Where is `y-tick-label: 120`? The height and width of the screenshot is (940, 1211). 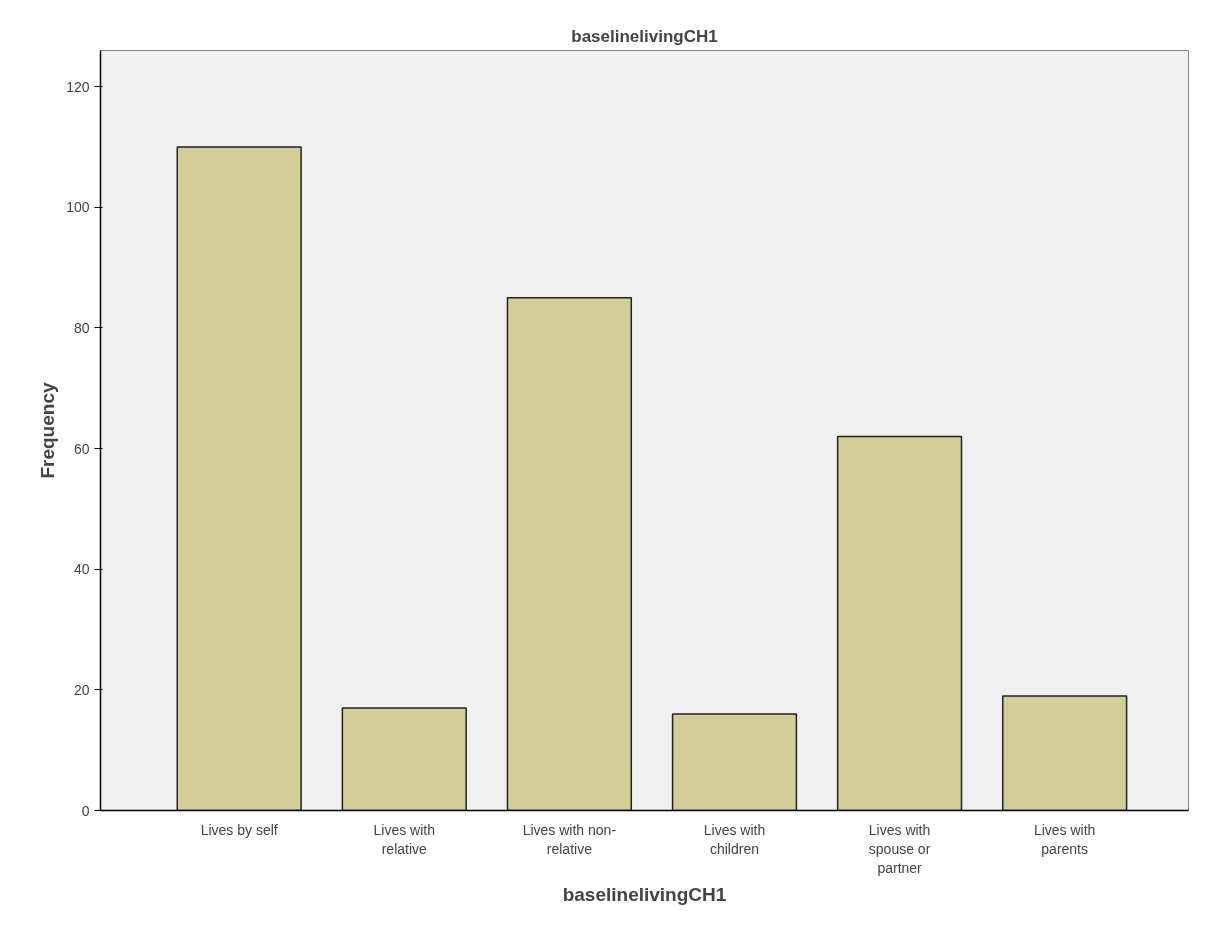
y-tick-label: 120 is located at coordinates (78, 86).